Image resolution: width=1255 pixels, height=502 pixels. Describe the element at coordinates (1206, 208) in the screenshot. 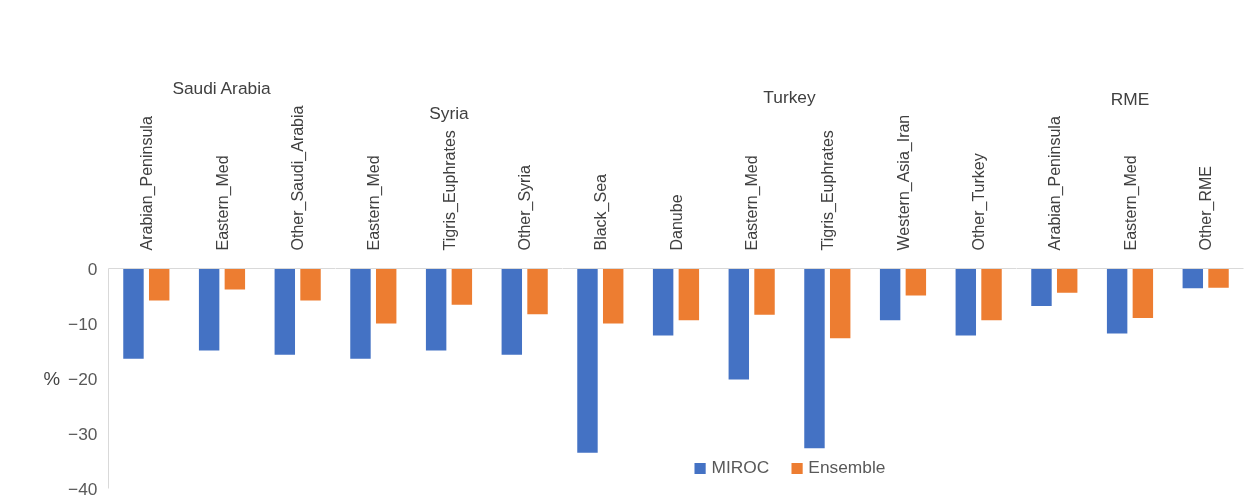

I see `x-tick-label: Other_RME` at that location.